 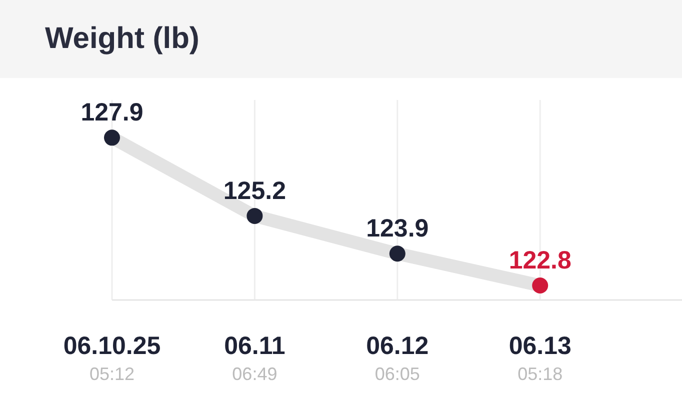 What do you see at coordinates (540, 260) in the screenshot?
I see `data-label: 122.8` at bounding box center [540, 260].